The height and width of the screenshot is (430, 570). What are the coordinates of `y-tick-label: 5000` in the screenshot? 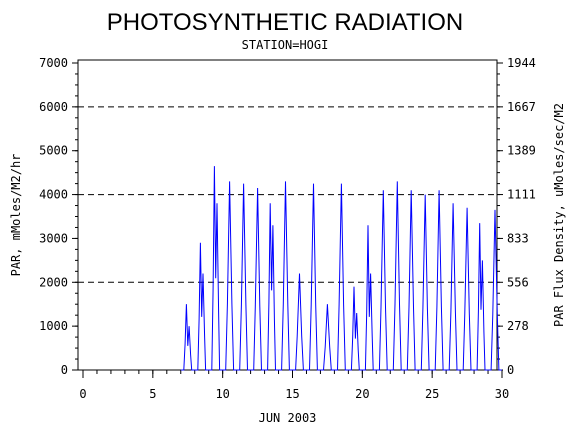 It's located at (53, 151).